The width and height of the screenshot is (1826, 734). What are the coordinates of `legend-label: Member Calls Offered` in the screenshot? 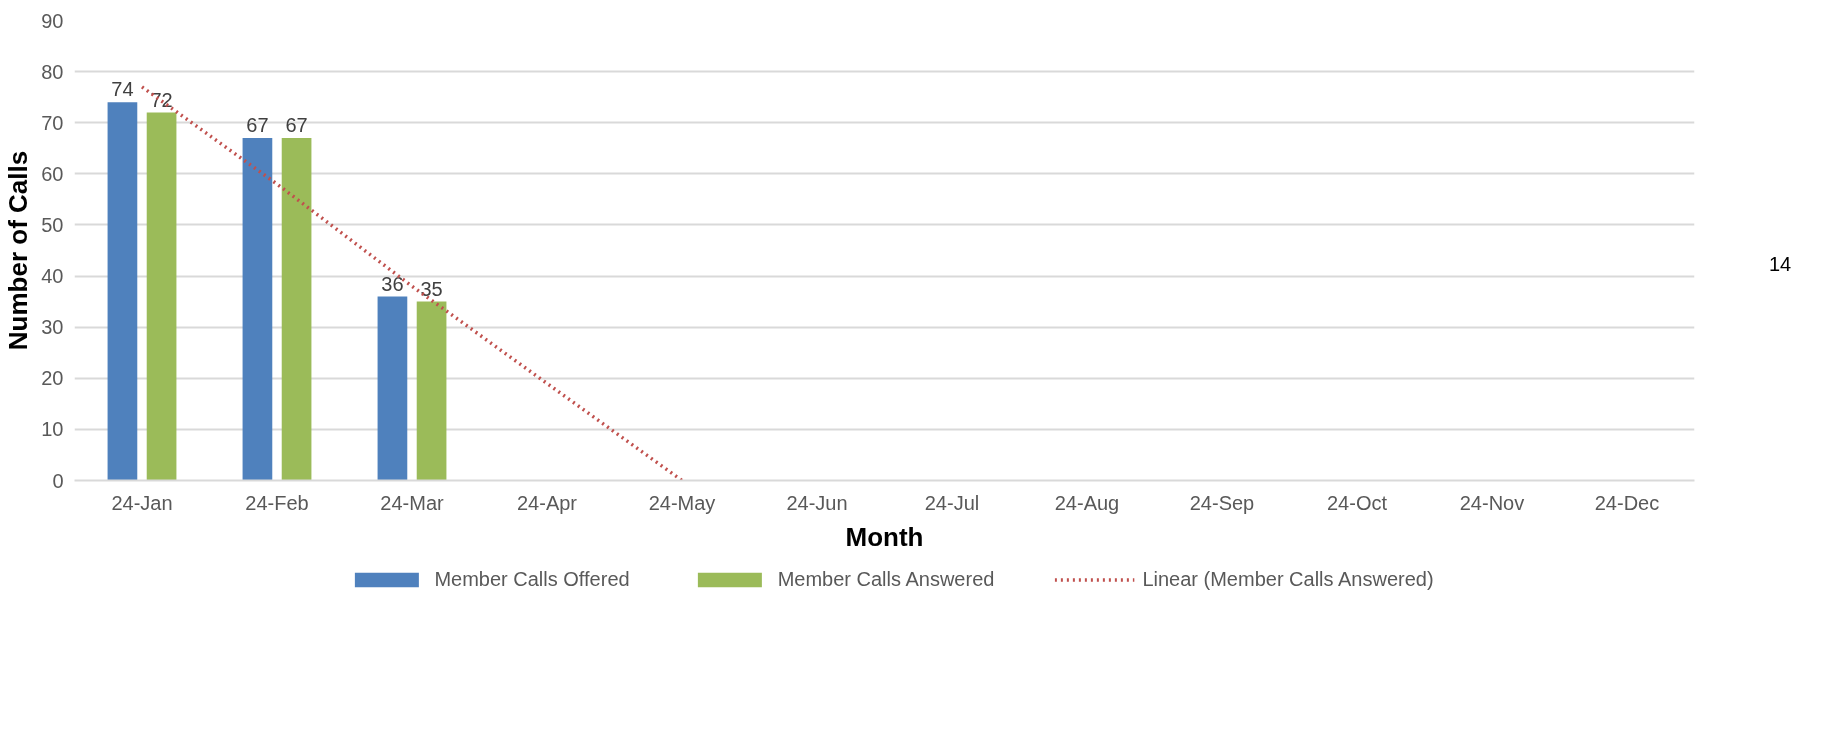 It's located at (532, 579).